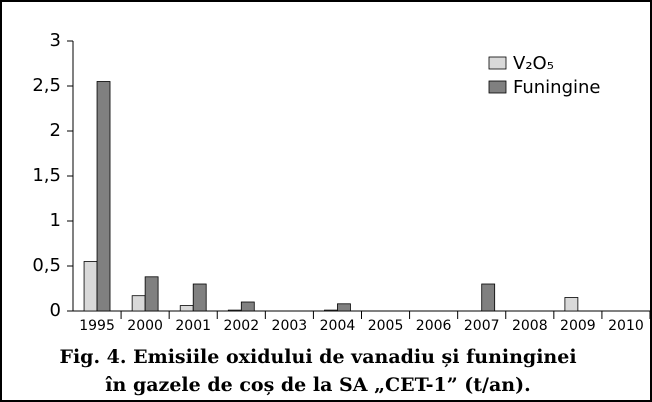  What do you see at coordinates (578, 326) in the screenshot?
I see `x-tick-label: 2009` at bounding box center [578, 326].